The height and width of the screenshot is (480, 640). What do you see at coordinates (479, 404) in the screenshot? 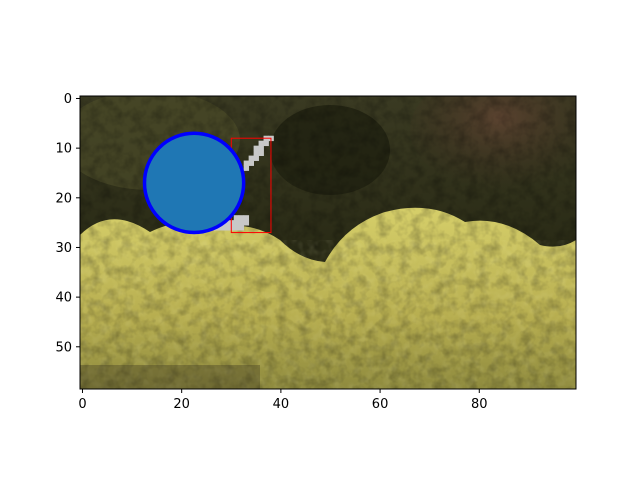
I see `x-tick-label: 80` at bounding box center [479, 404].